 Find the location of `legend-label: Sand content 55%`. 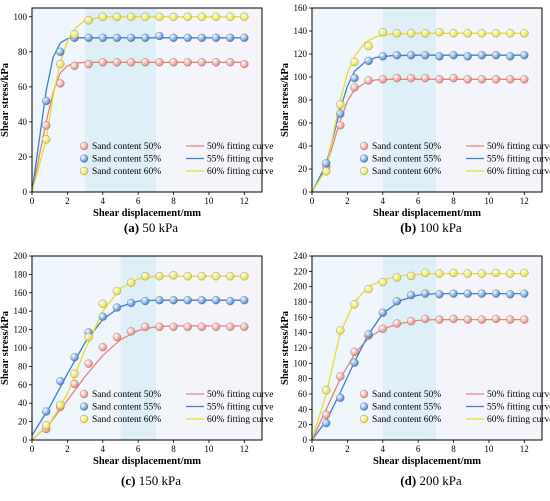

legend-label: Sand content 55% is located at coordinates (126, 408).